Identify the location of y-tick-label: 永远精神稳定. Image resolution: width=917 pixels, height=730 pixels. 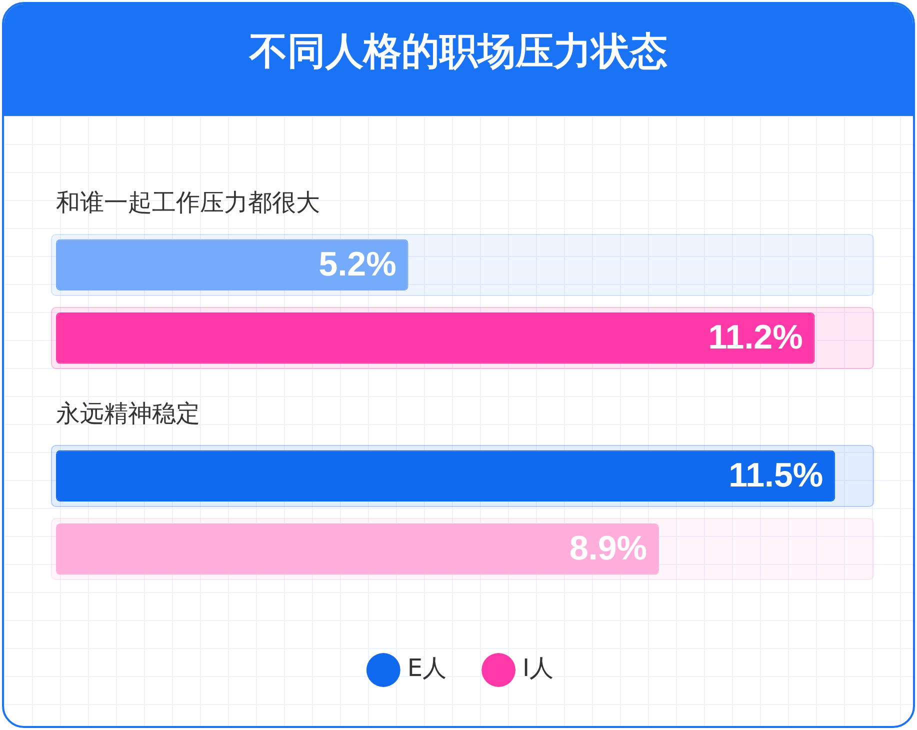
(128, 414).